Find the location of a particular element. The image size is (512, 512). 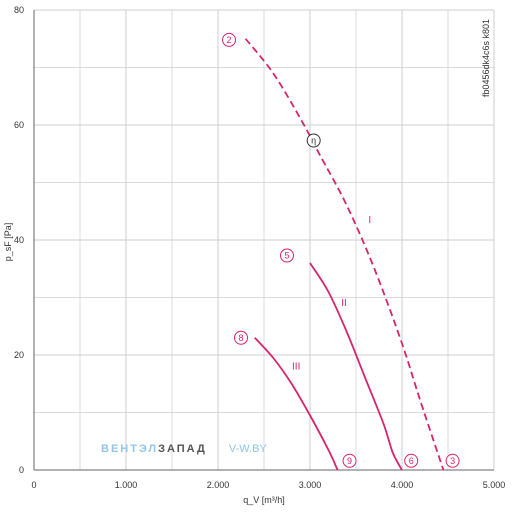

x-tick-label: 4.000 is located at coordinates (402, 485).